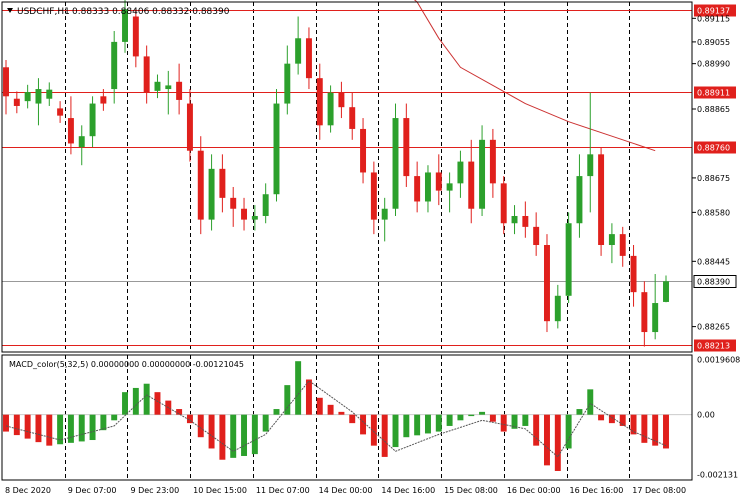  What do you see at coordinates (151, 12) in the screenshot?
I see `ohlc-label: 0.88333 0.88406 0.88332 0.88390` at bounding box center [151, 12].